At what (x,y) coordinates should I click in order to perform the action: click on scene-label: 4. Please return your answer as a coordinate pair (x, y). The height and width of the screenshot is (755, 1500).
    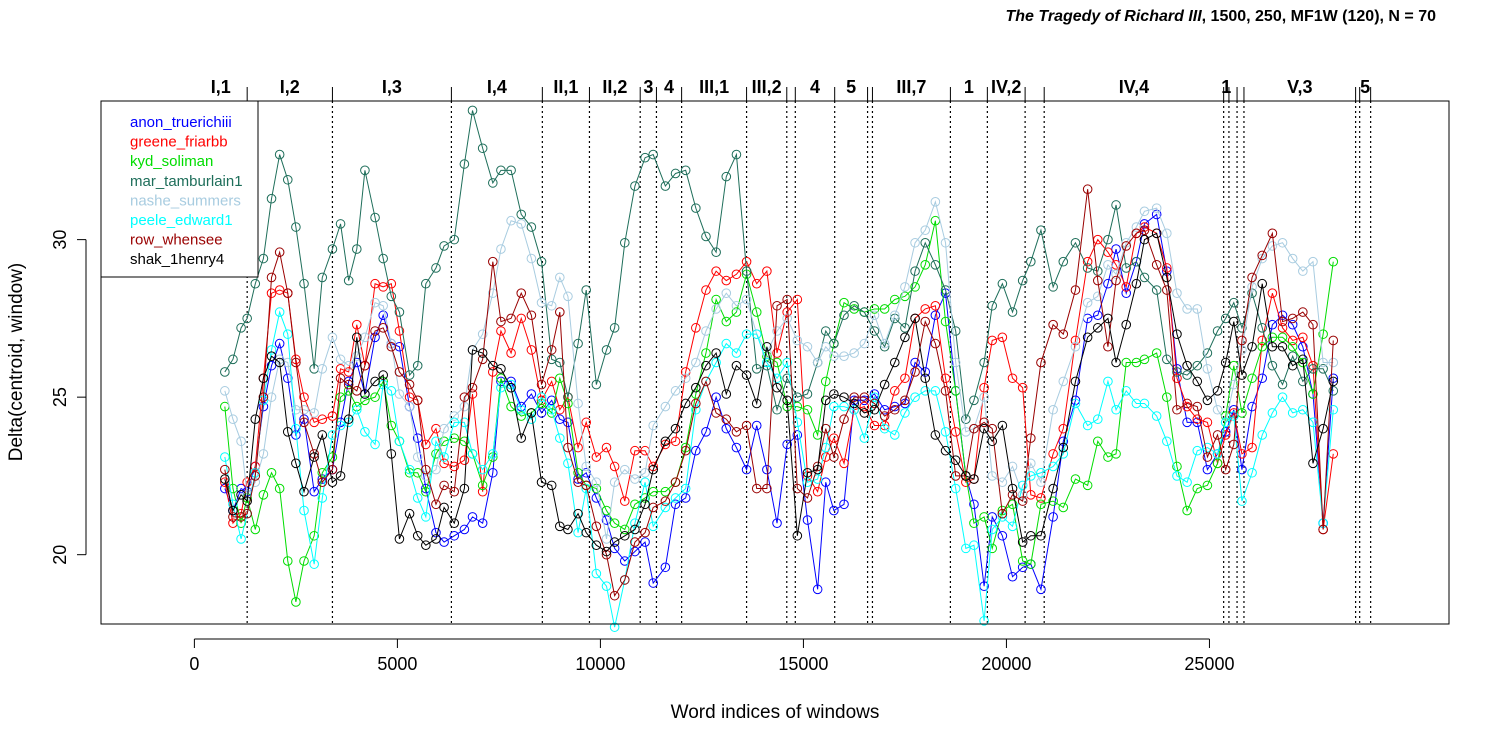
    Looking at the image, I should click on (669, 87).